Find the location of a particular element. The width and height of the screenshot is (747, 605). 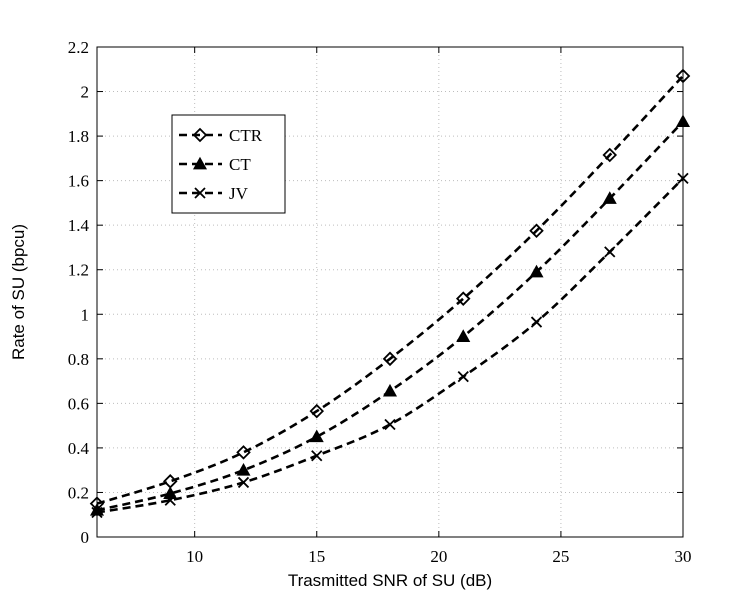

x-axis-tick-labels: 10 15 20 25 30 is located at coordinates (438, 556).